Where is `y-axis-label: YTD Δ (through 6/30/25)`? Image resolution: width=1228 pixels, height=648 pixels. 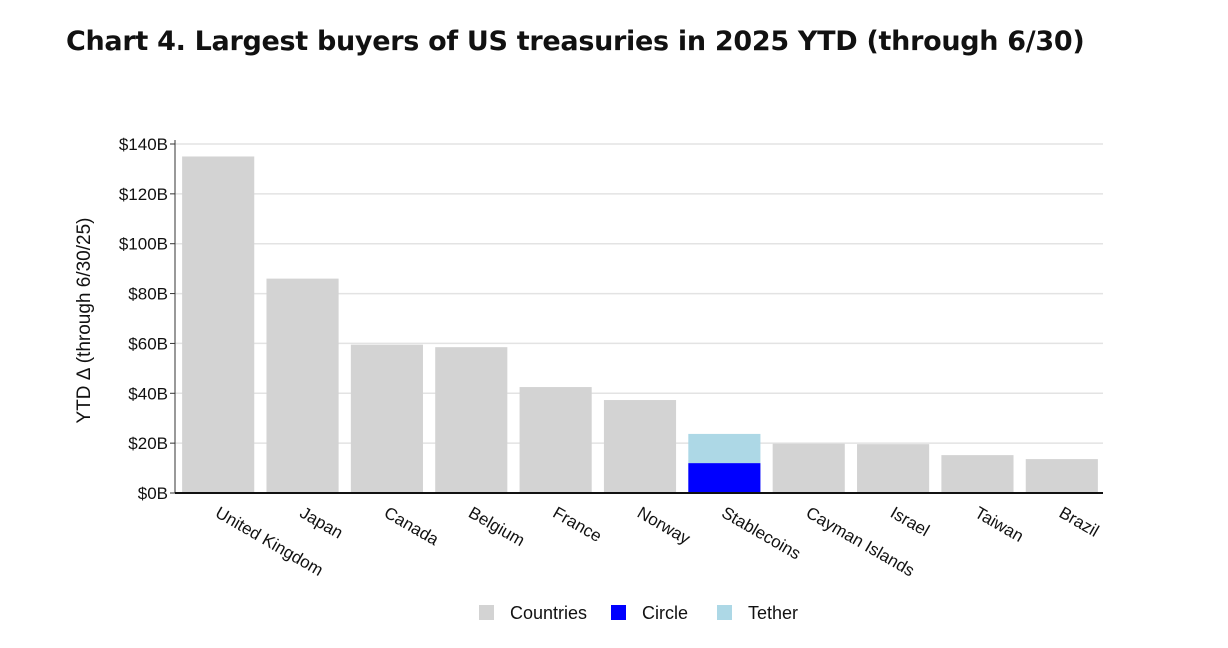
y-axis-label: YTD Δ (through 6/30/25) is located at coordinates (84, 321).